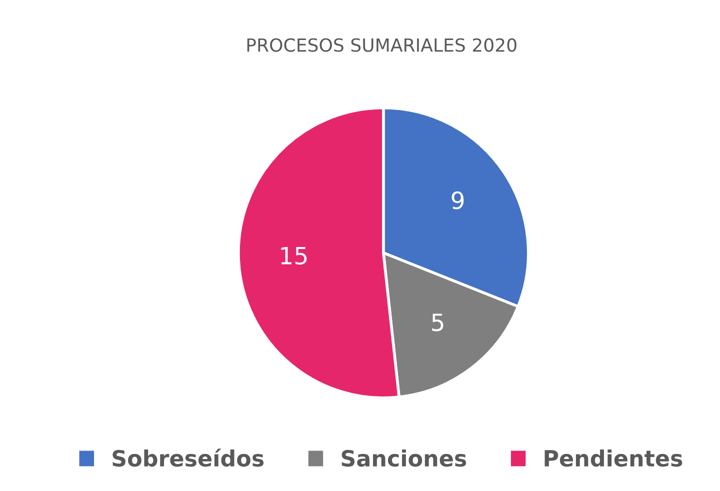  What do you see at coordinates (613, 458) in the screenshot?
I see `legend-label: Pendientes` at bounding box center [613, 458].